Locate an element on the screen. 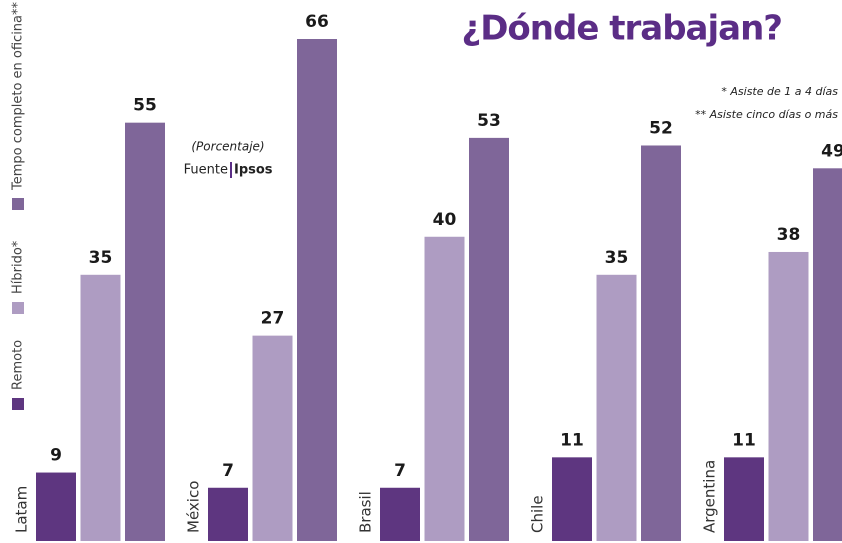 Image resolution: width=842 pixels, height=543 pixels. legend-label: Híbrido* is located at coordinates (18, 267).